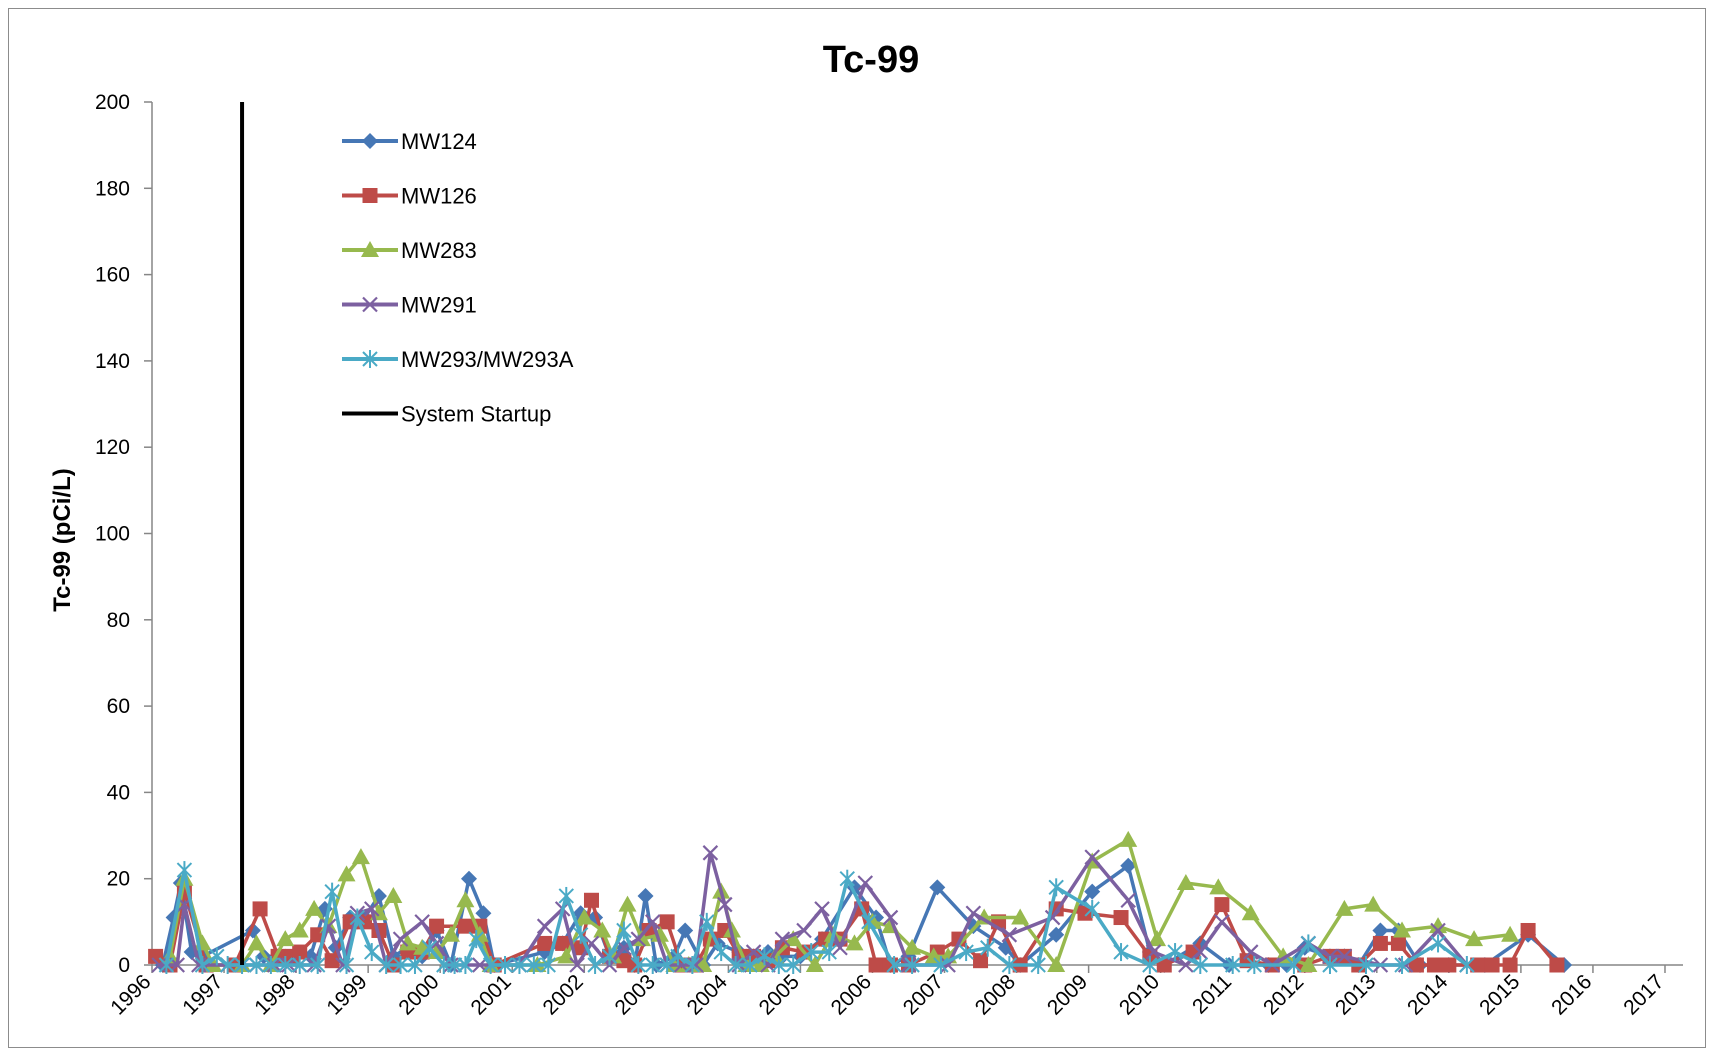 Image resolution: width=1716 pixels, height=1057 pixels. I want to click on legend-item: MW124, so click(409, 141).